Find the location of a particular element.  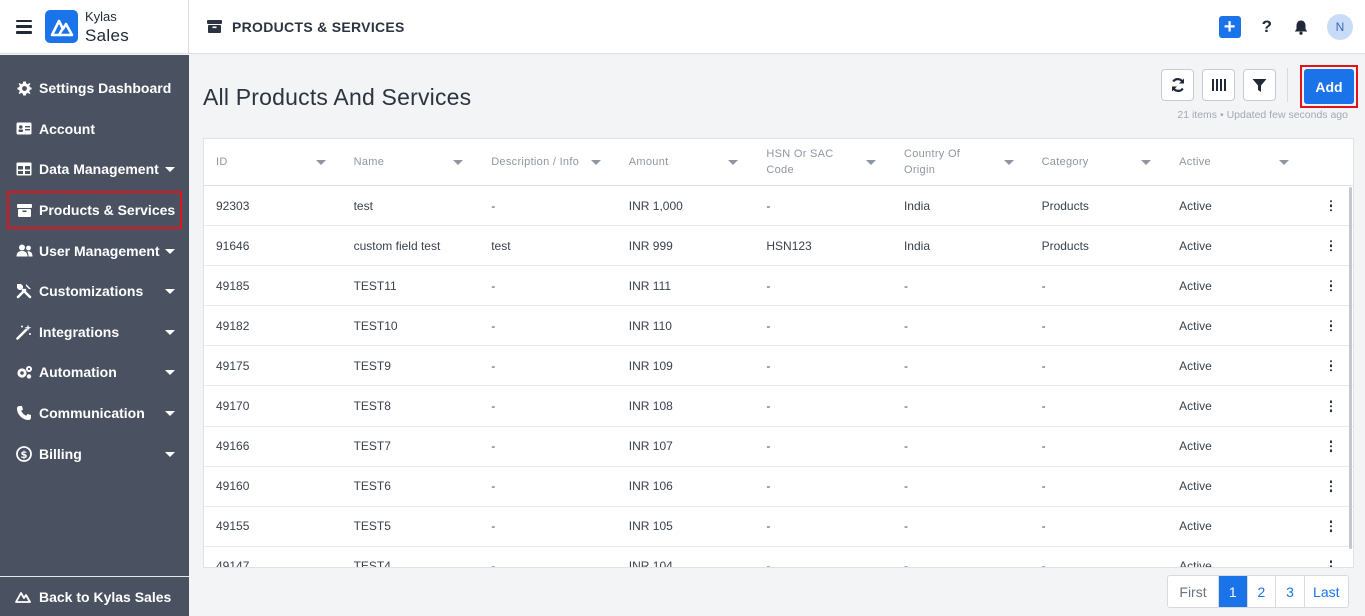

column-header: Active is located at coordinates (1236, 162).